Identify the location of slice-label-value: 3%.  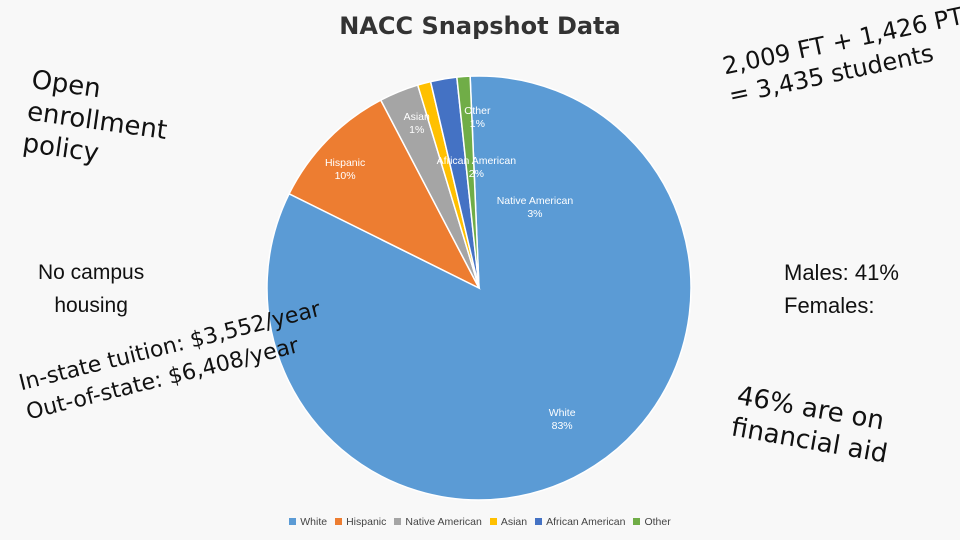
(534, 214).